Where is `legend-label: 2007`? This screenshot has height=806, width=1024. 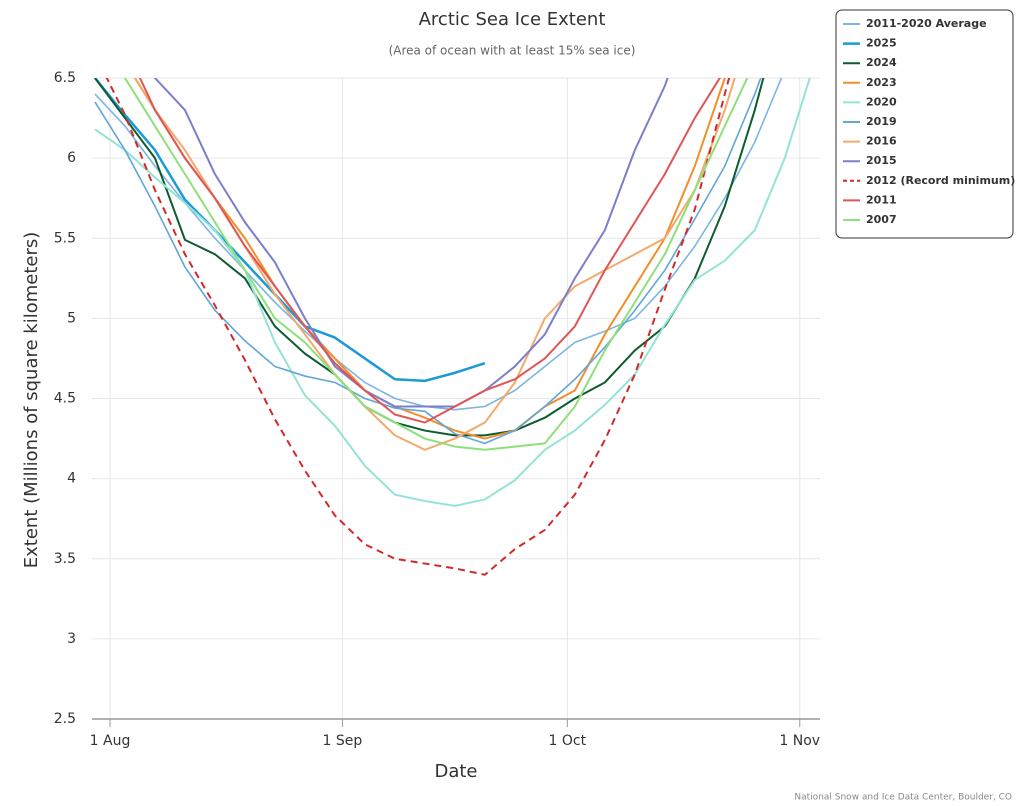
legend-label: 2007 is located at coordinates (881, 219).